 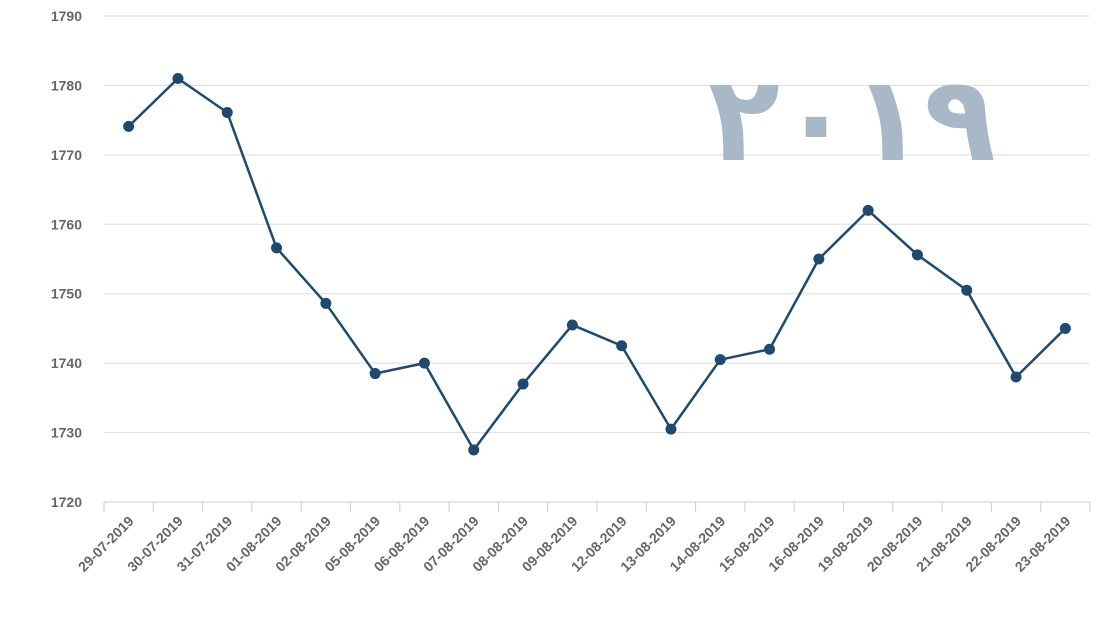 What do you see at coordinates (66, 502) in the screenshot?
I see `y-tick-label: 1720` at bounding box center [66, 502].